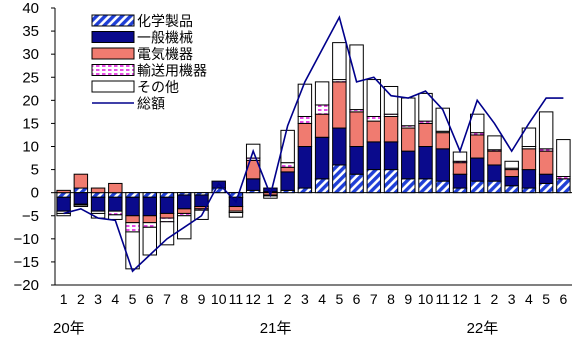 The height and width of the screenshot is (338, 573). What do you see at coordinates (253, 299) in the screenshot?
I see `x-tick-label: 12` at bounding box center [253, 299].